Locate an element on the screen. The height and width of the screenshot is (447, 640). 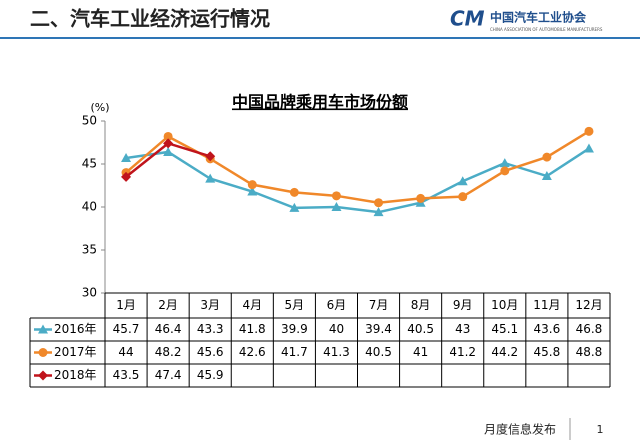
x-tick-label: 11月 is located at coordinates (546, 305).